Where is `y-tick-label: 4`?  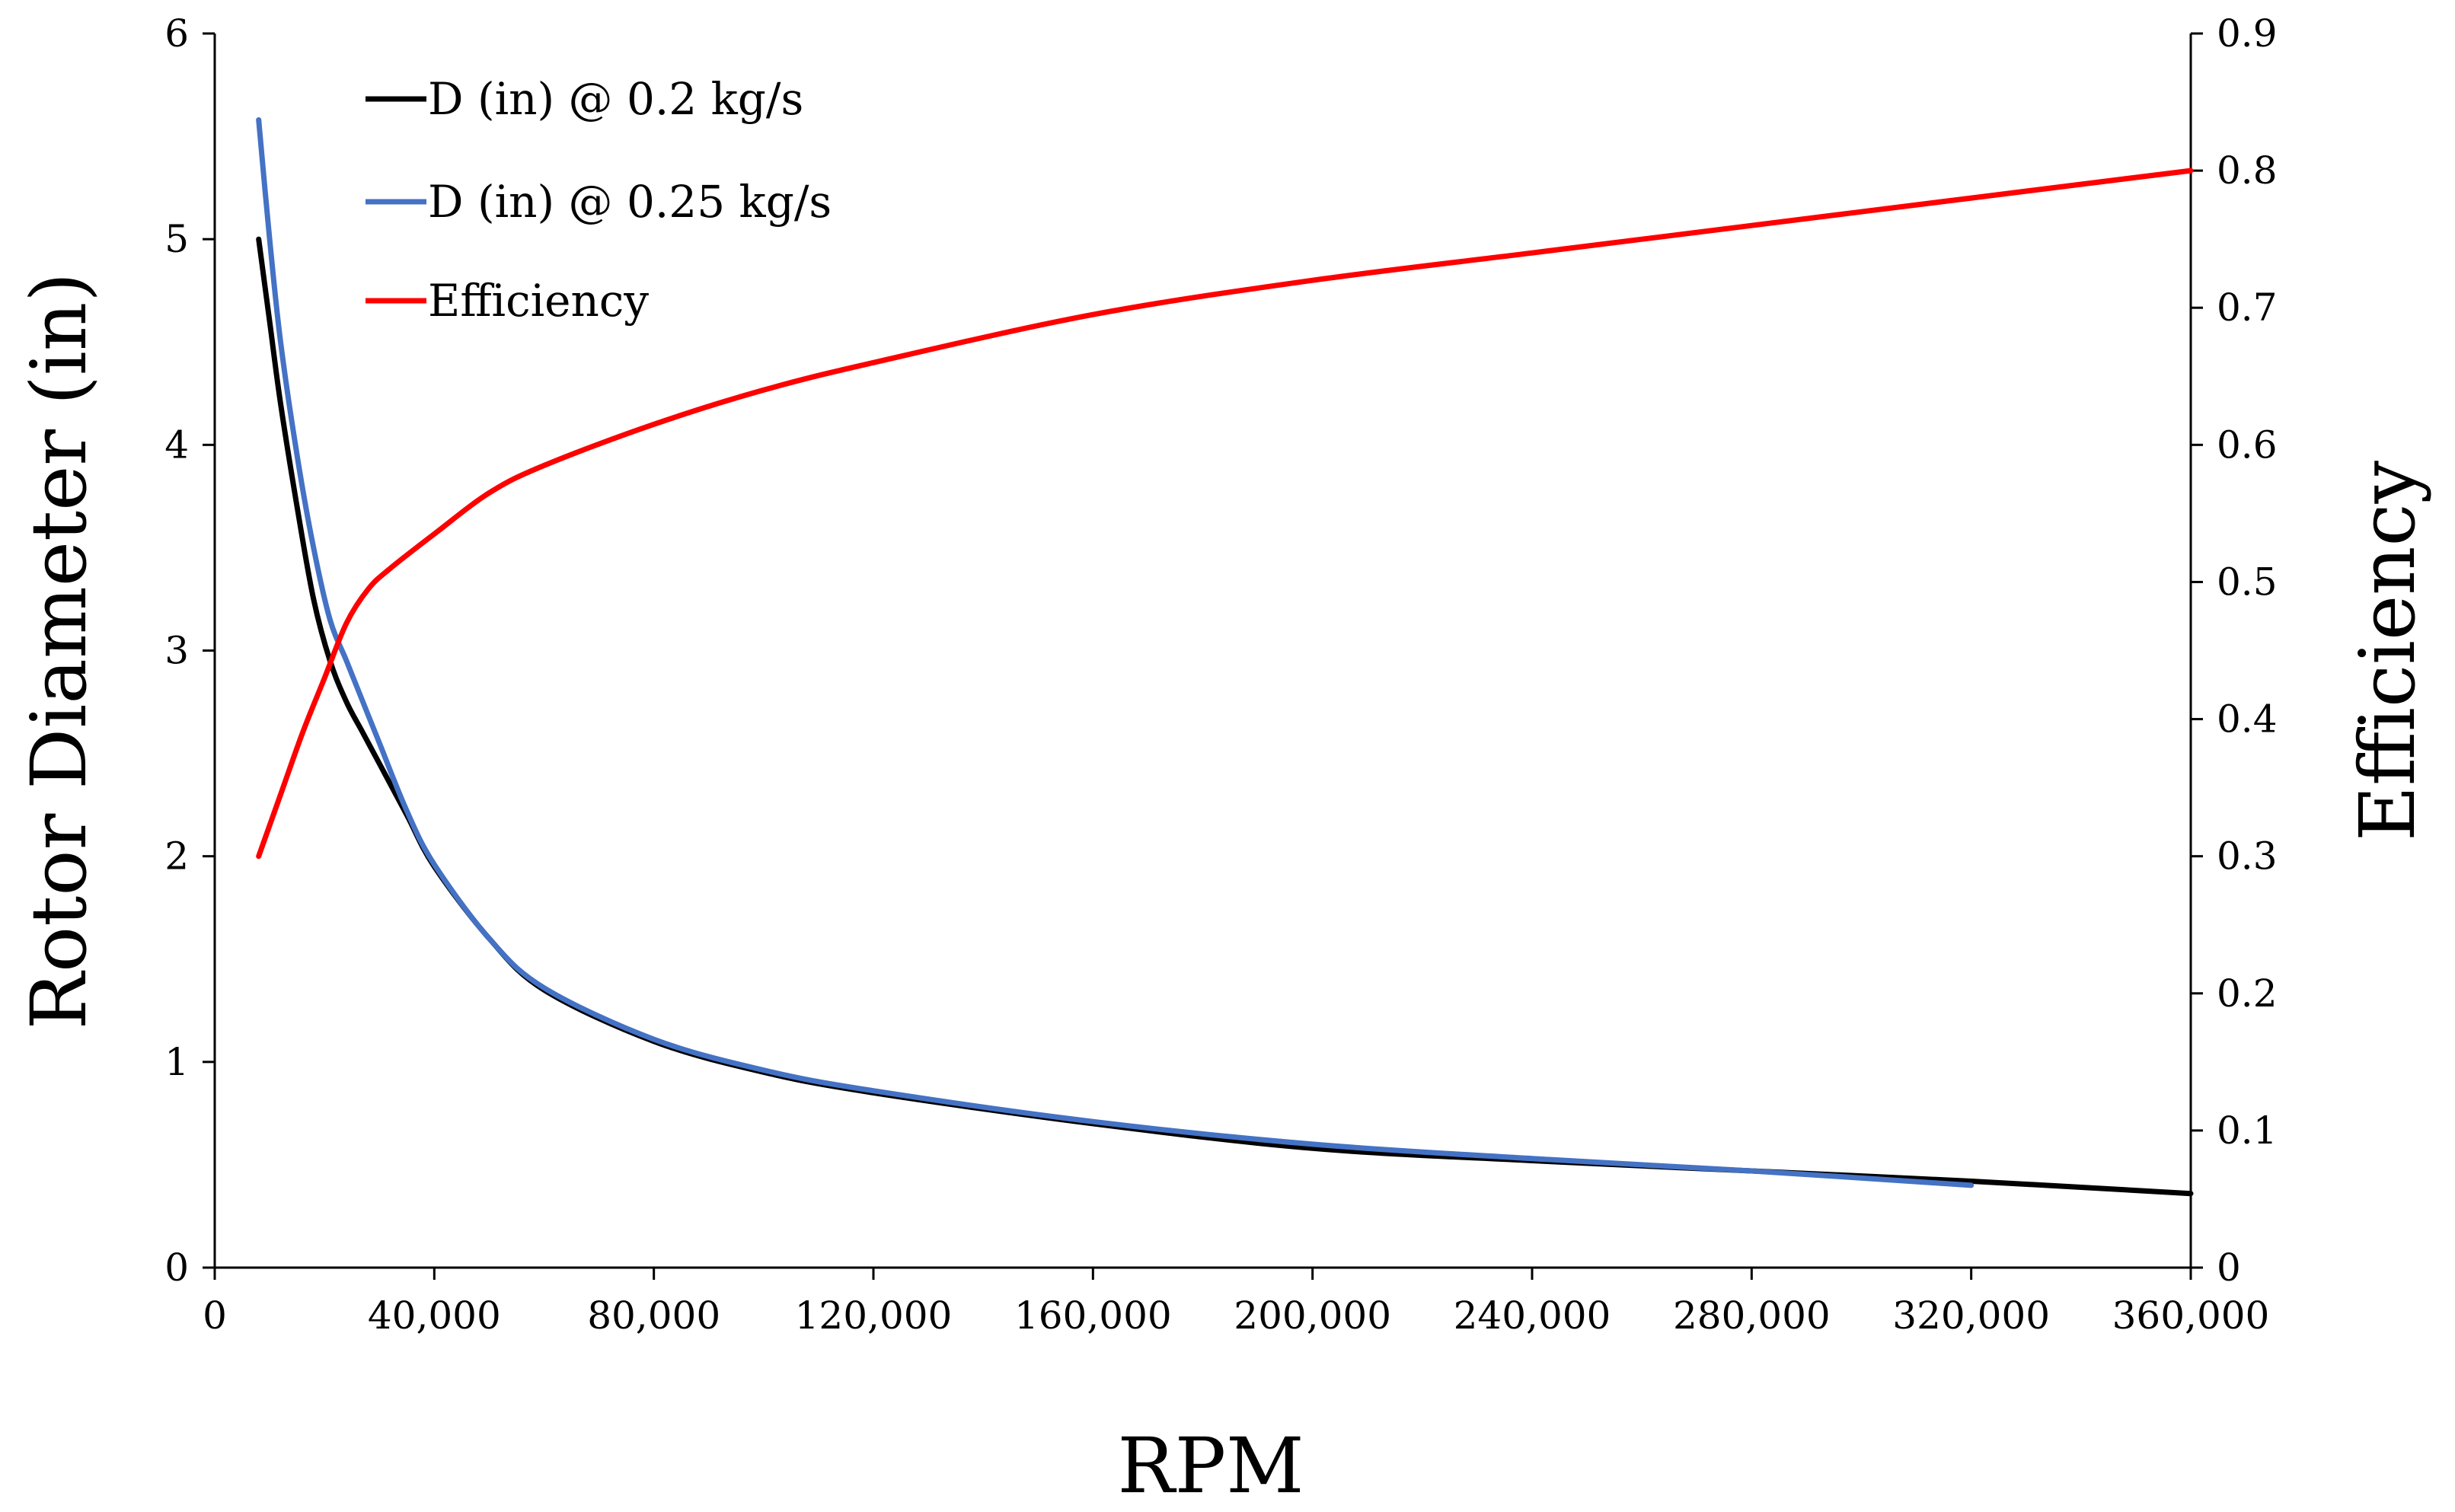
y-tick-label: 4 is located at coordinates (176, 445).